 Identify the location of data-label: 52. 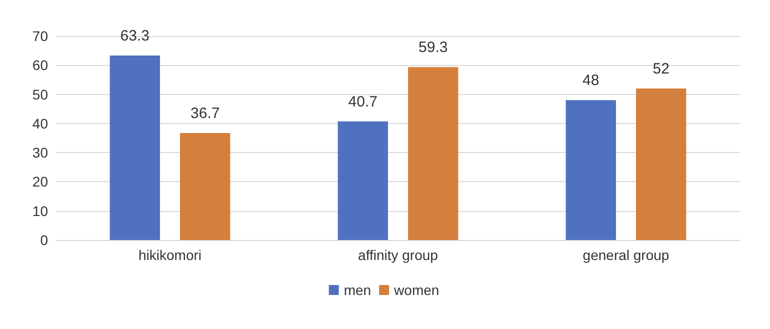
(661, 69).